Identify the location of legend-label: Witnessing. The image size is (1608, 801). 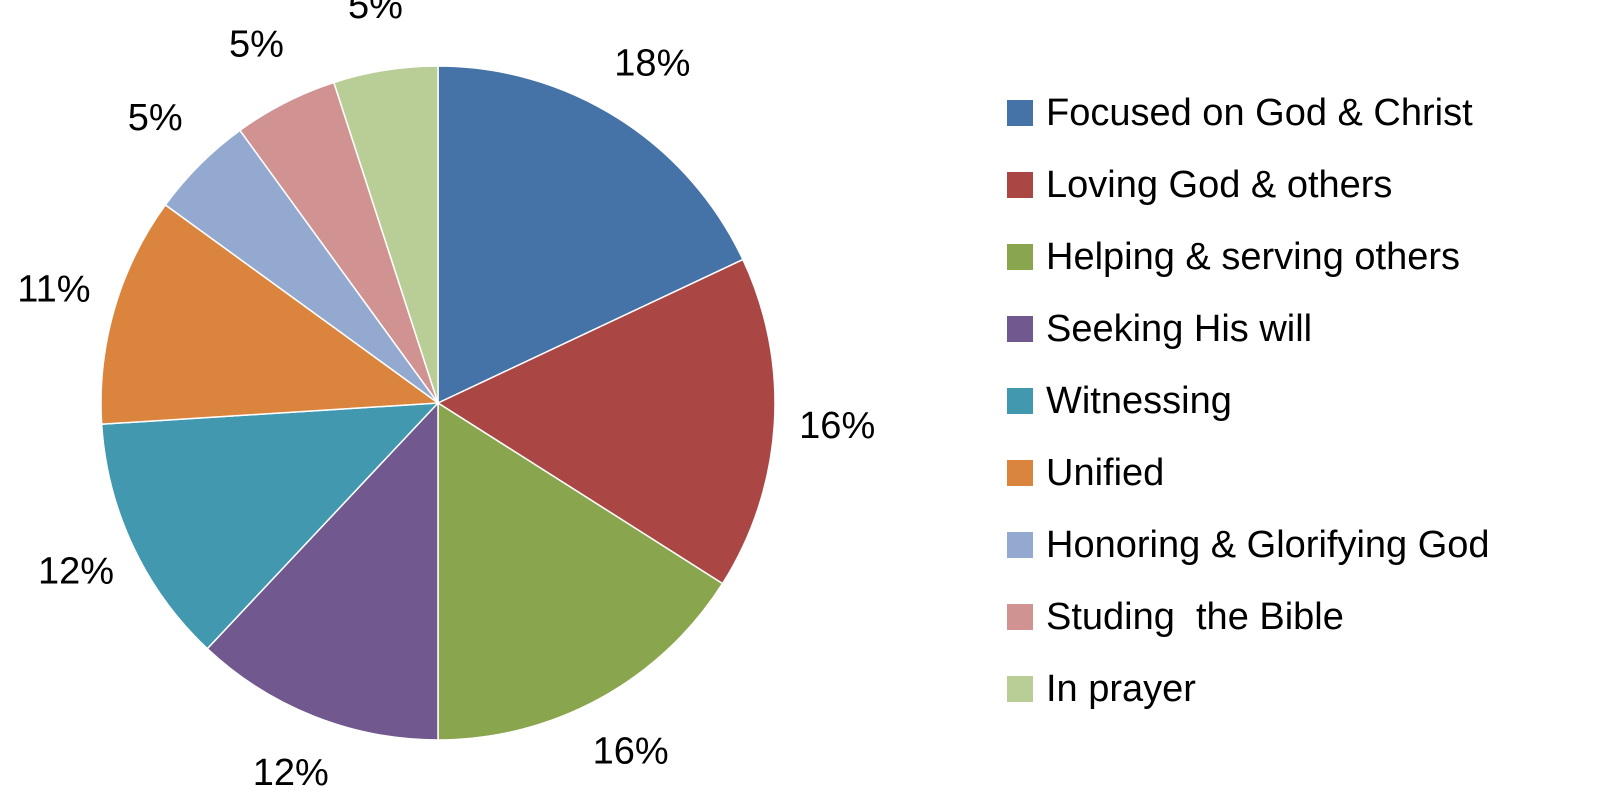
(1139, 401).